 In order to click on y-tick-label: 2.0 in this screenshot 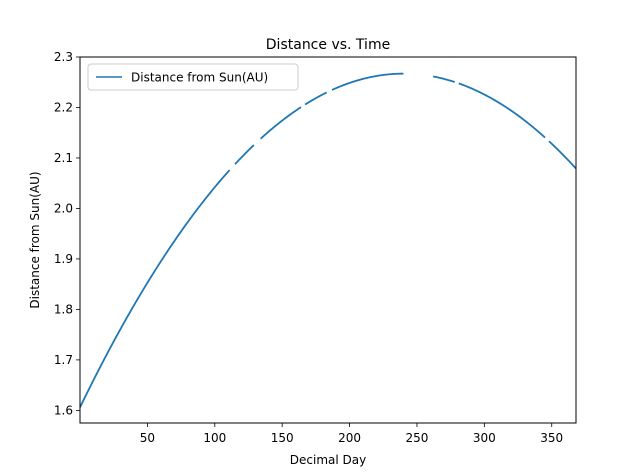, I will do `click(63, 208)`.